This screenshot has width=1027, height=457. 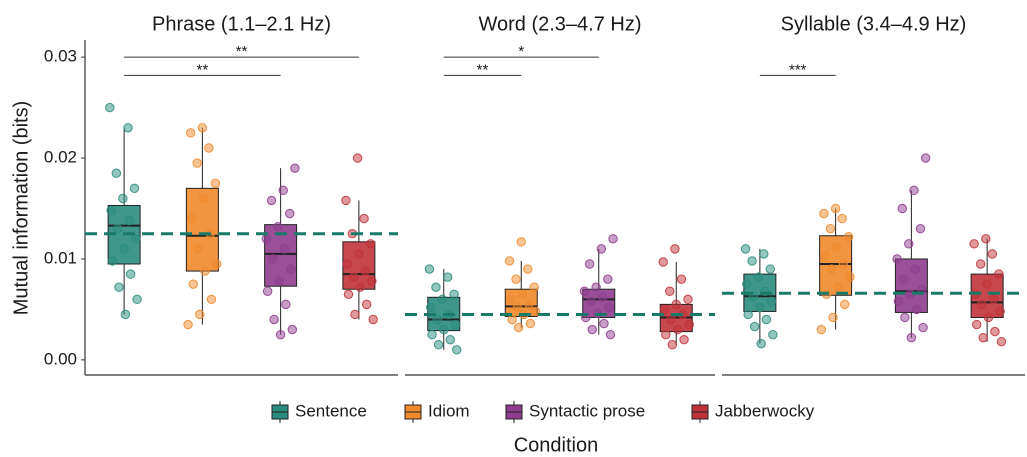 What do you see at coordinates (765, 410) in the screenshot?
I see `legend-label: Jabberwocky` at bounding box center [765, 410].